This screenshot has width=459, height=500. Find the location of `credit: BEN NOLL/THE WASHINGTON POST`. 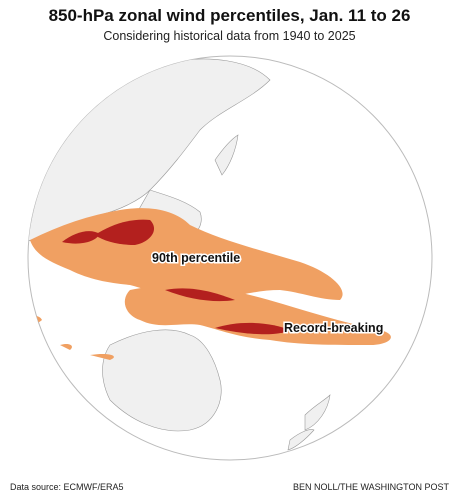

credit: BEN NOLL/THE WASHINGTON POST is located at coordinates (370, 487).